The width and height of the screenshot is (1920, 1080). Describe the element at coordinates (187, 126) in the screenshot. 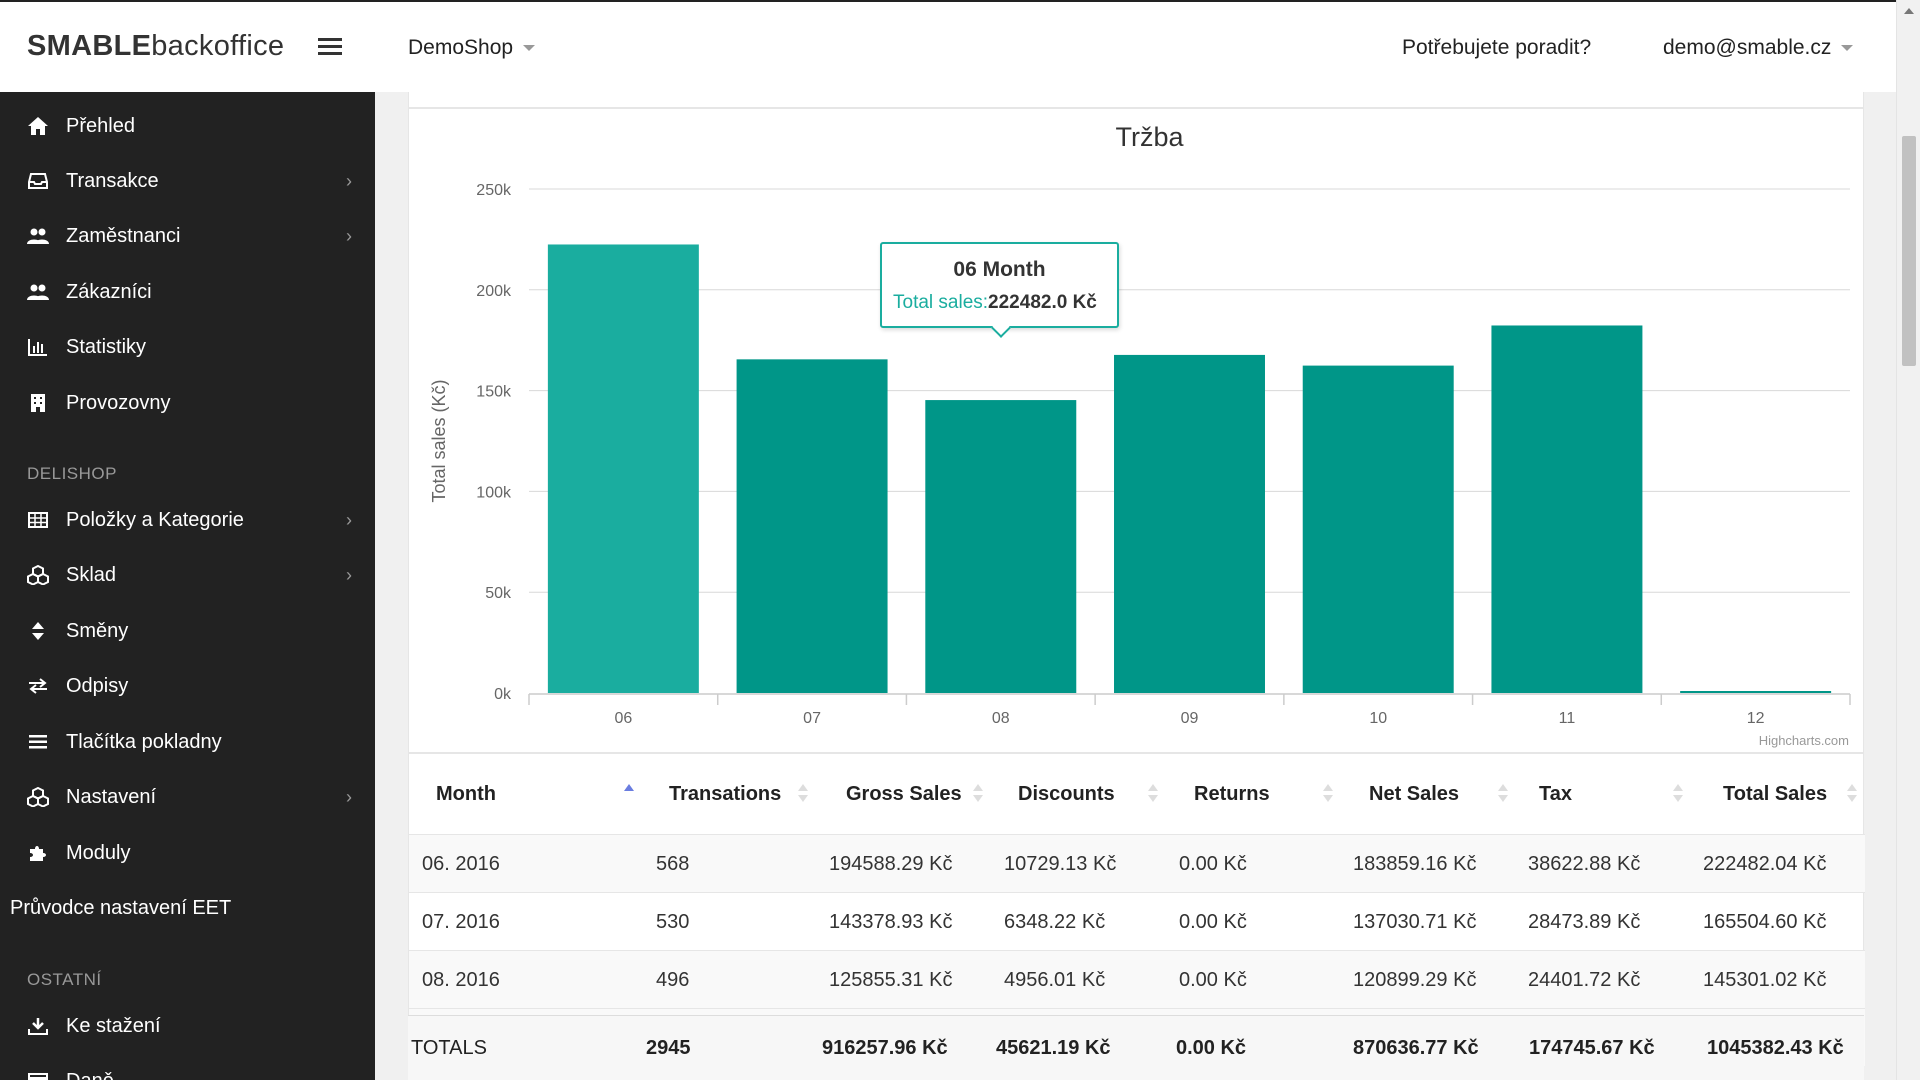

I see `sidebar-item-prehled: Přehled` at that location.